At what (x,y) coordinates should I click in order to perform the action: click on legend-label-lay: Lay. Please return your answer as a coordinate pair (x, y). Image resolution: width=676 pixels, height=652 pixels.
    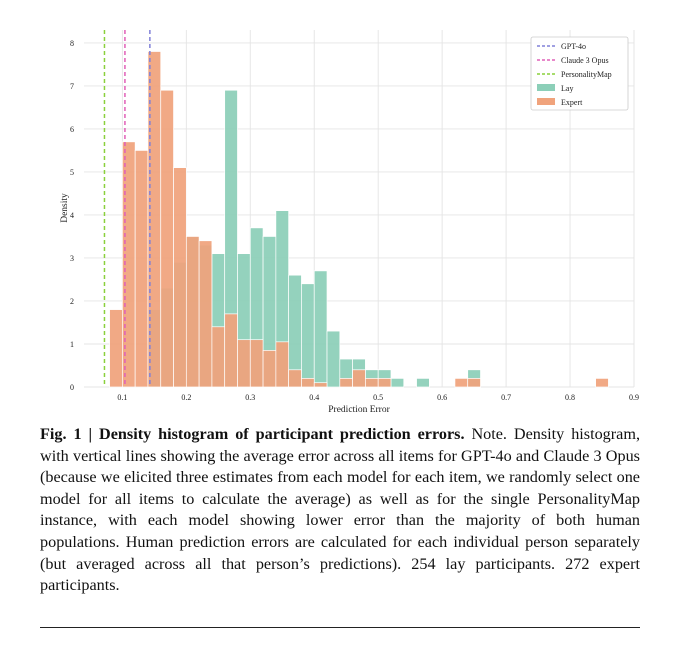
    Looking at the image, I should click on (567, 88).